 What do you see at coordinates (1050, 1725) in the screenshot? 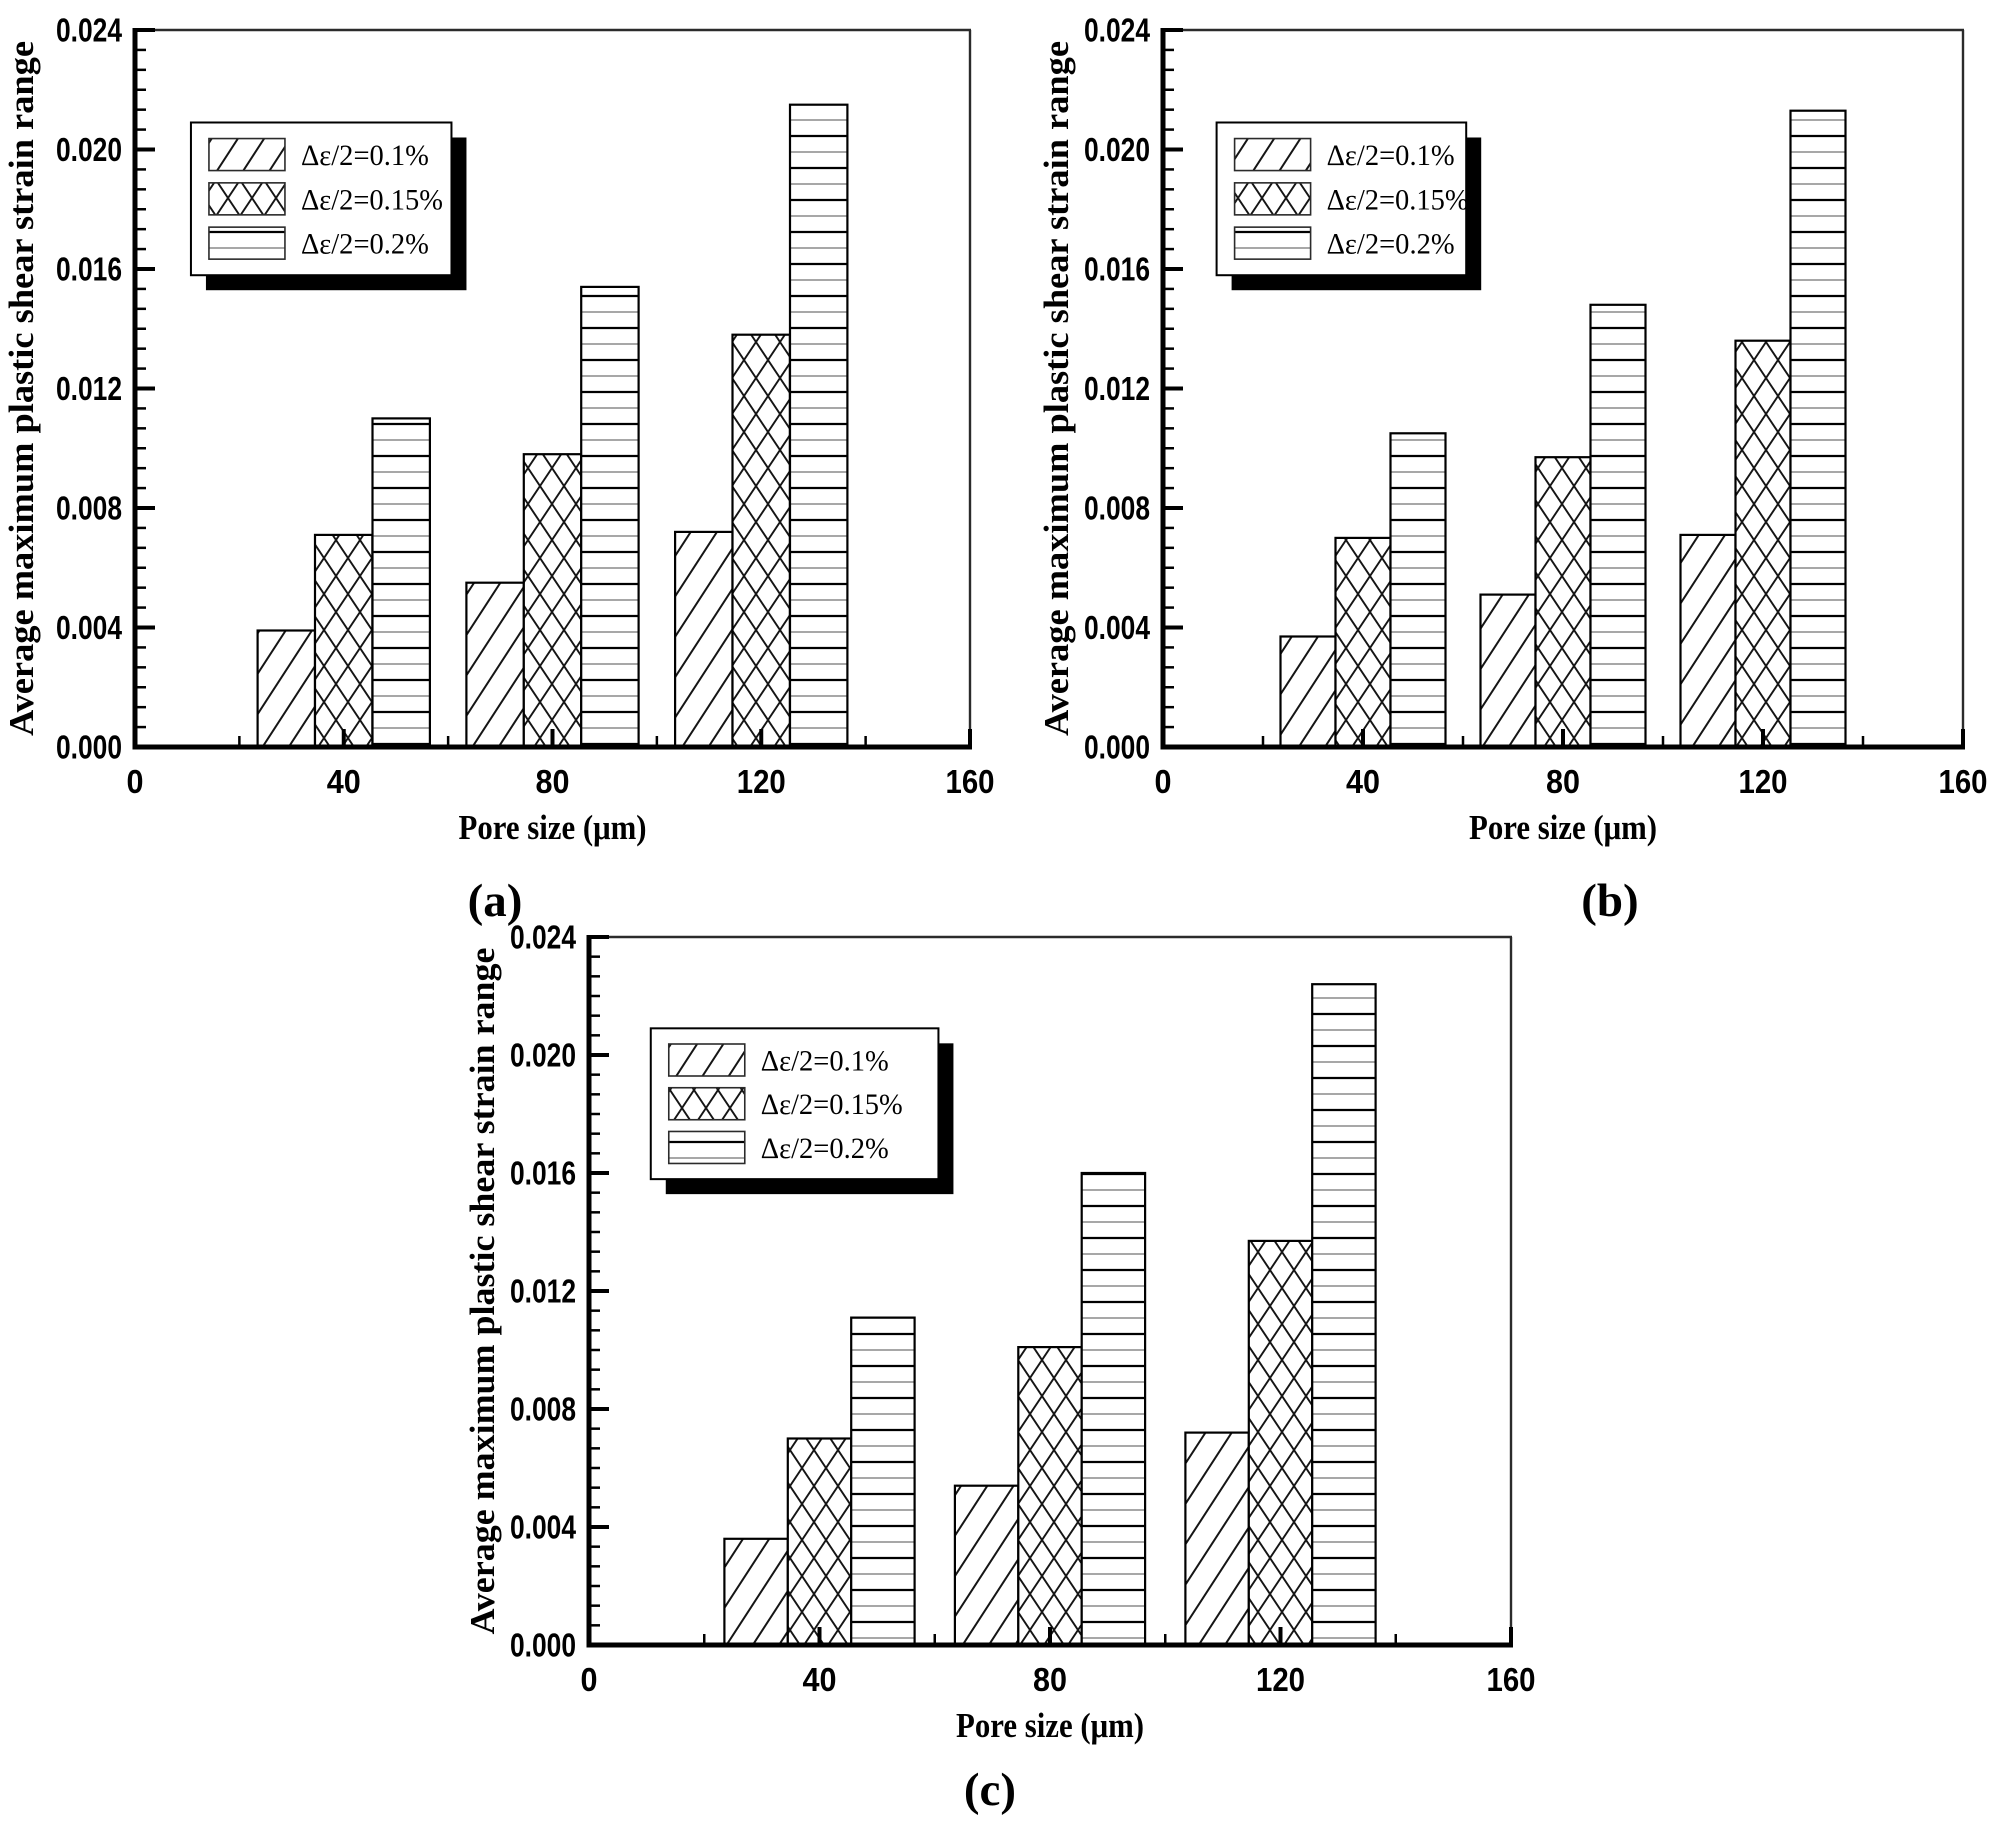
I see `axis-title-x: Pore size (μm)` at bounding box center [1050, 1725].